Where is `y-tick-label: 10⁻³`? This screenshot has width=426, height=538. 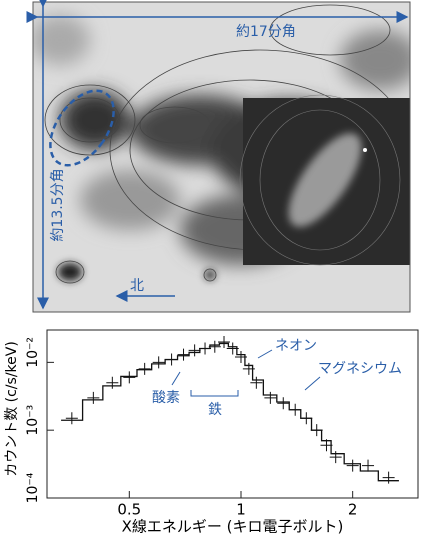
y-tick-label: 10⁻³ is located at coordinates (33, 420).